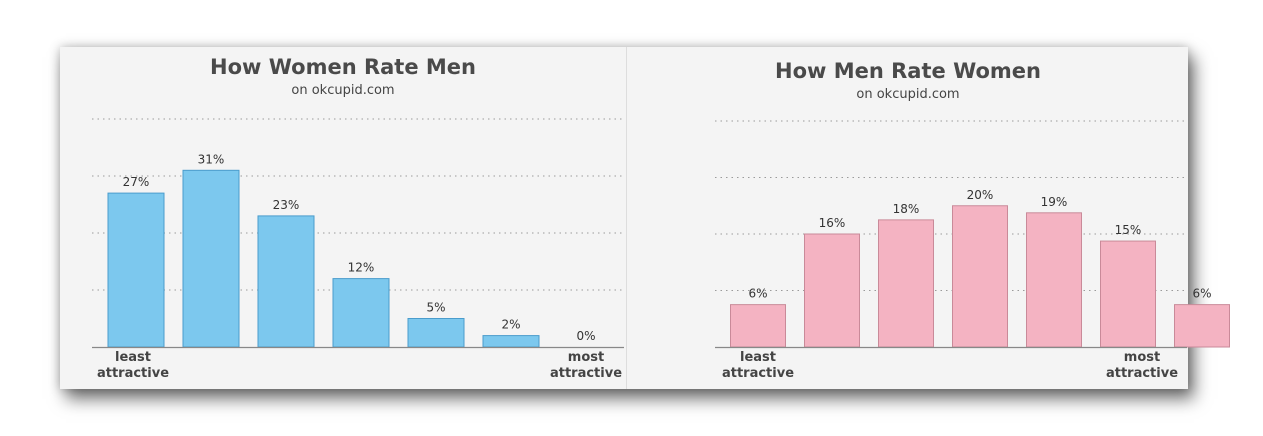  Describe the element at coordinates (1128, 230) in the screenshot. I see `bar-value-label-6: 15%` at that location.